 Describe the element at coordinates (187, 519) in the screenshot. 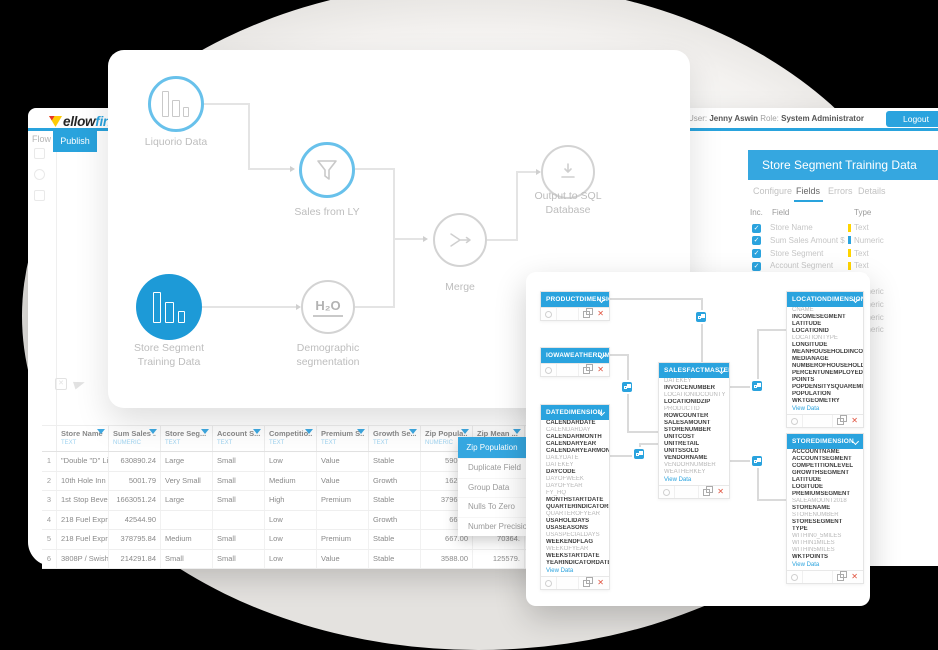

I see `cell-store-segment` at that location.